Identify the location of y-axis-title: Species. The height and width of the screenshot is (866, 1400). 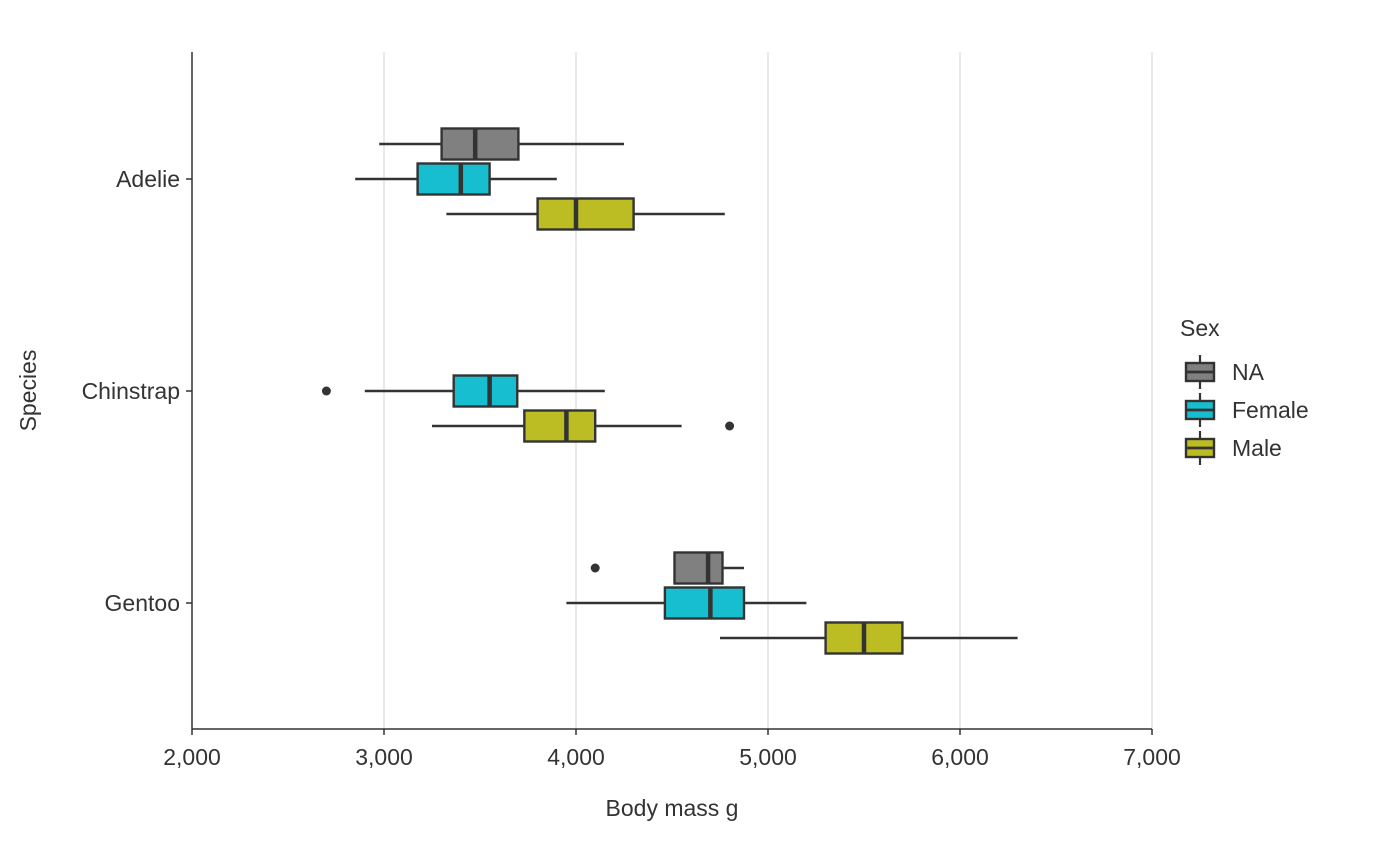
(28, 391).